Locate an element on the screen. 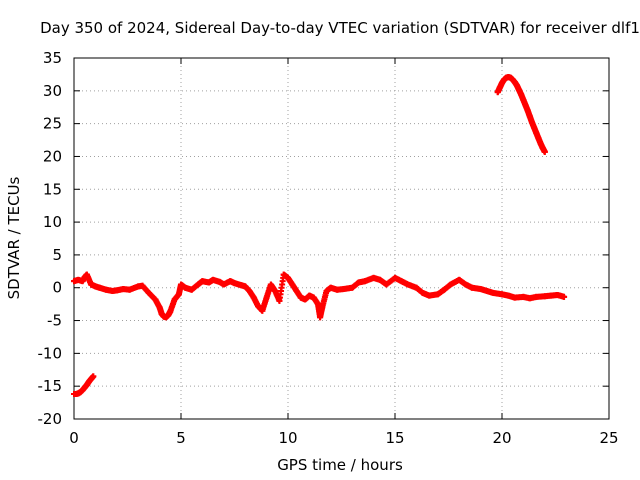  y-tick-label: 20 is located at coordinates (52, 156).